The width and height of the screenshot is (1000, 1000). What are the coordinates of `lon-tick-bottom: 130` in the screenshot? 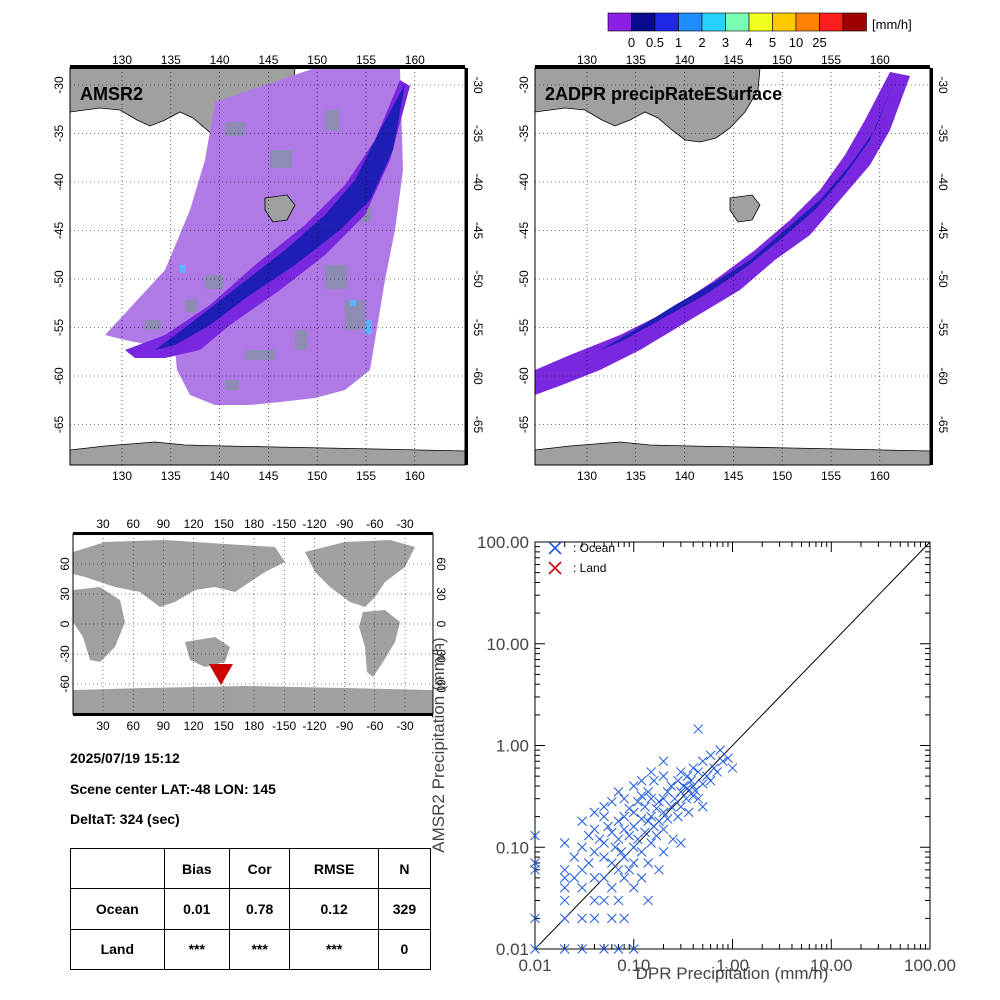 It's located at (587, 476).